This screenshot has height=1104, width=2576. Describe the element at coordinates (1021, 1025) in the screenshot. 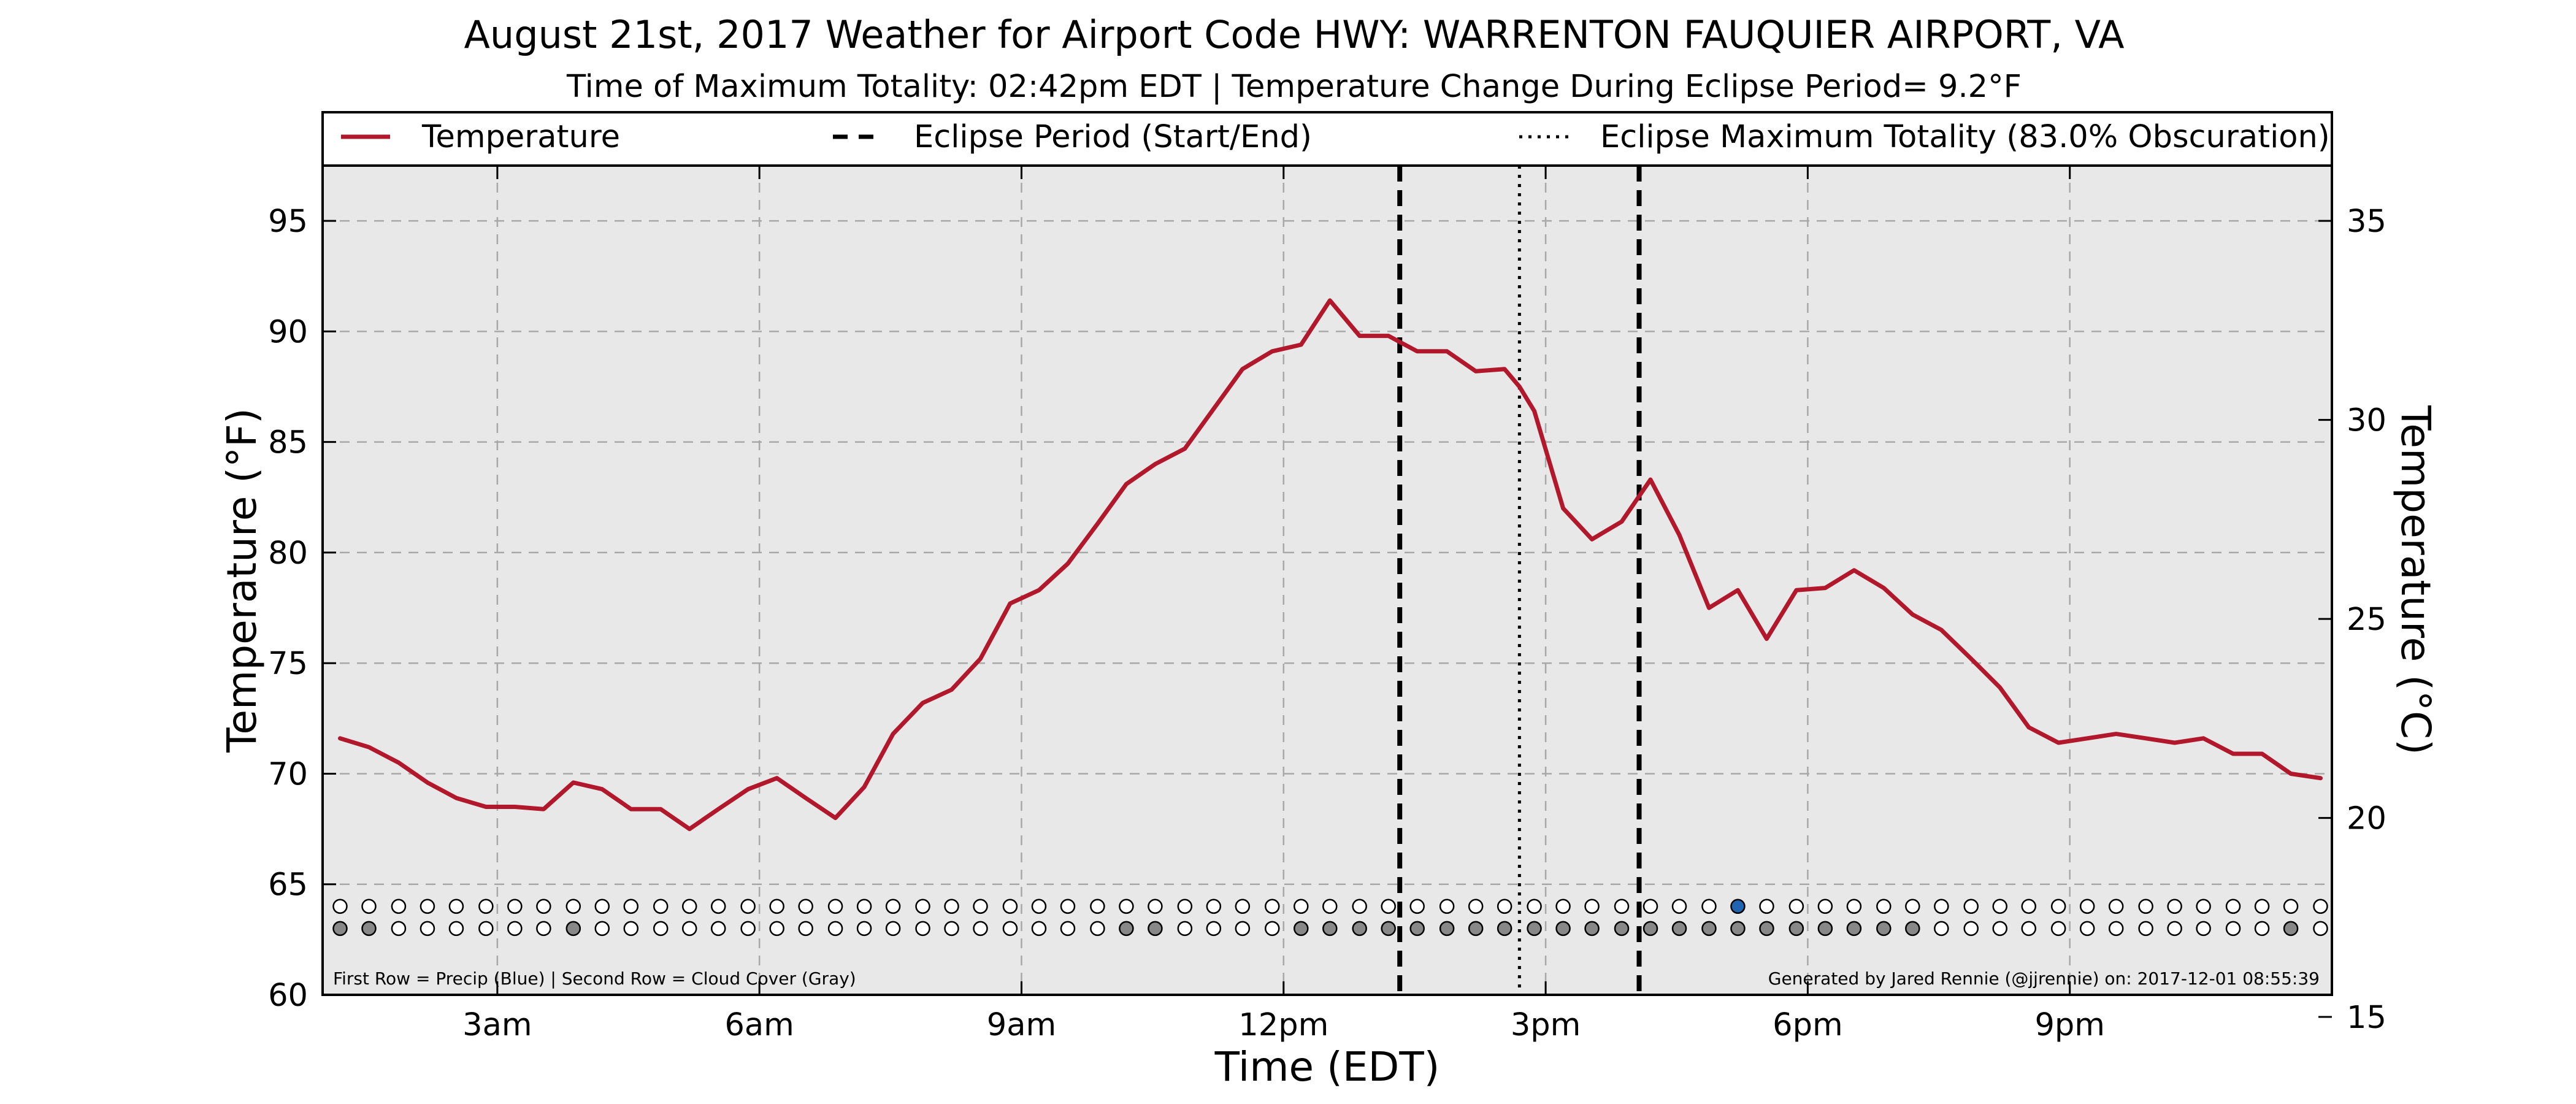

I see `x-tick-label: 9am` at that location.